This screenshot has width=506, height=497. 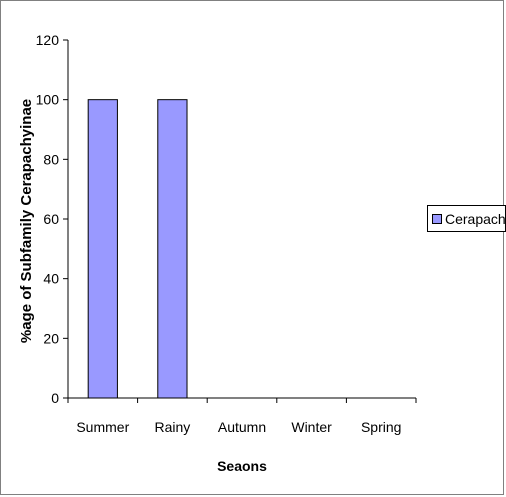 I want to click on y-tick-label: 20, so click(x=51, y=338).